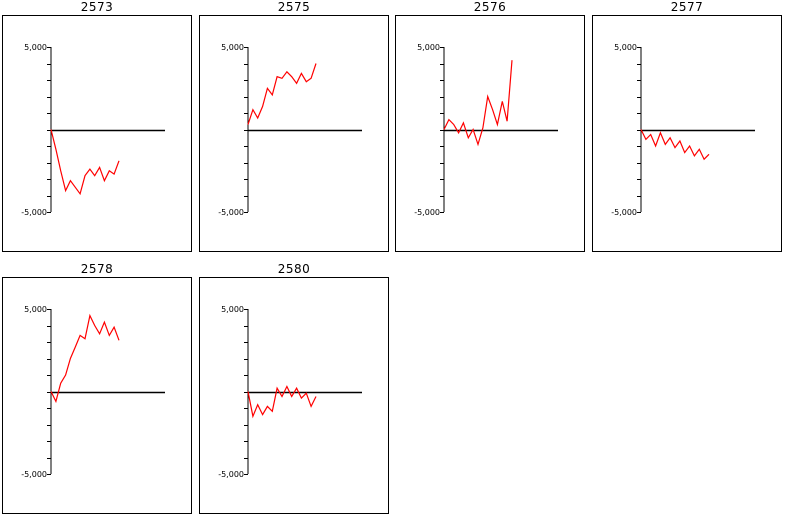 This screenshot has height=519, width=785. I want to click on panel-title: 2578, so click(97, 269).